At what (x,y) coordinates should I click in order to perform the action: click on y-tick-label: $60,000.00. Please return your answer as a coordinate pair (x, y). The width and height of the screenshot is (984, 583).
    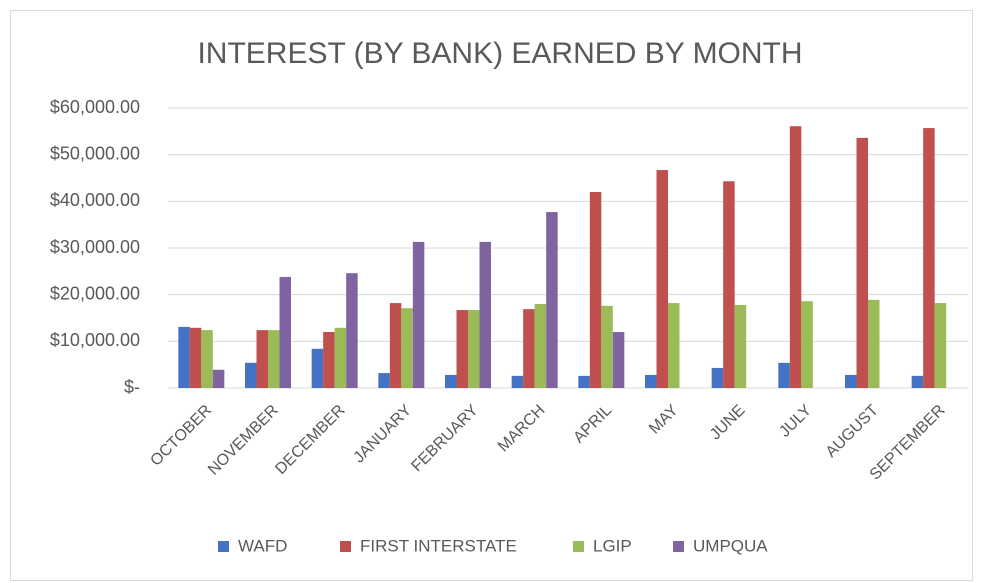
    Looking at the image, I should click on (95, 107).